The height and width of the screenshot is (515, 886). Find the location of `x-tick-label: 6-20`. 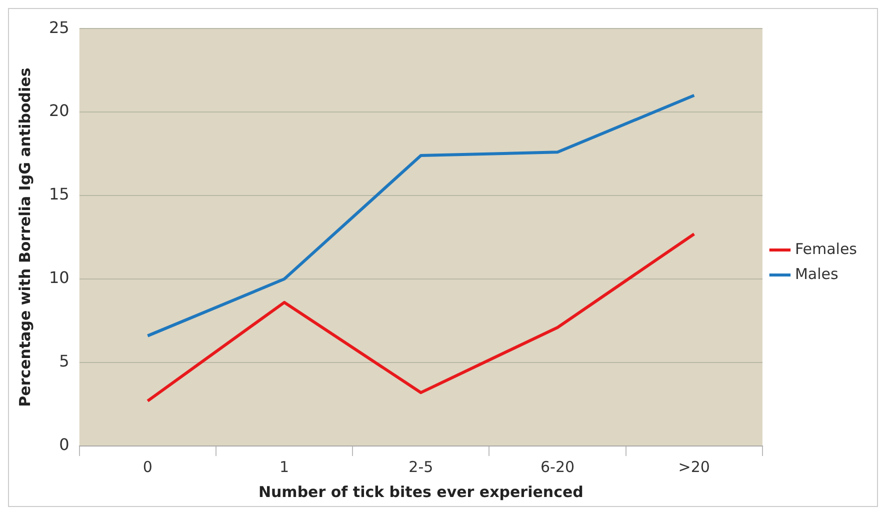

x-tick-label: 6-20 is located at coordinates (557, 467).